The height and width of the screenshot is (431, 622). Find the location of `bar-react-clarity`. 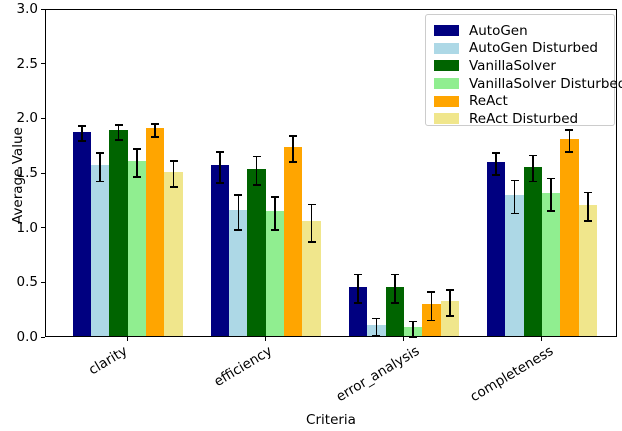

bar-react-clarity is located at coordinates (155, 232).